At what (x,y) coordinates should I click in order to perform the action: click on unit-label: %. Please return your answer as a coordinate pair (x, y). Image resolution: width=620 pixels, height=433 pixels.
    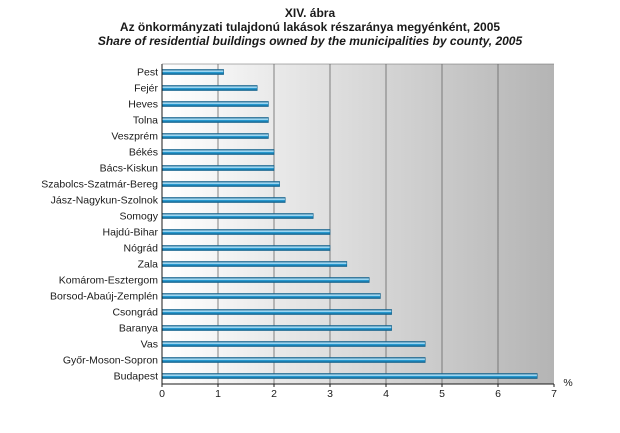
    Looking at the image, I should click on (567, 383).